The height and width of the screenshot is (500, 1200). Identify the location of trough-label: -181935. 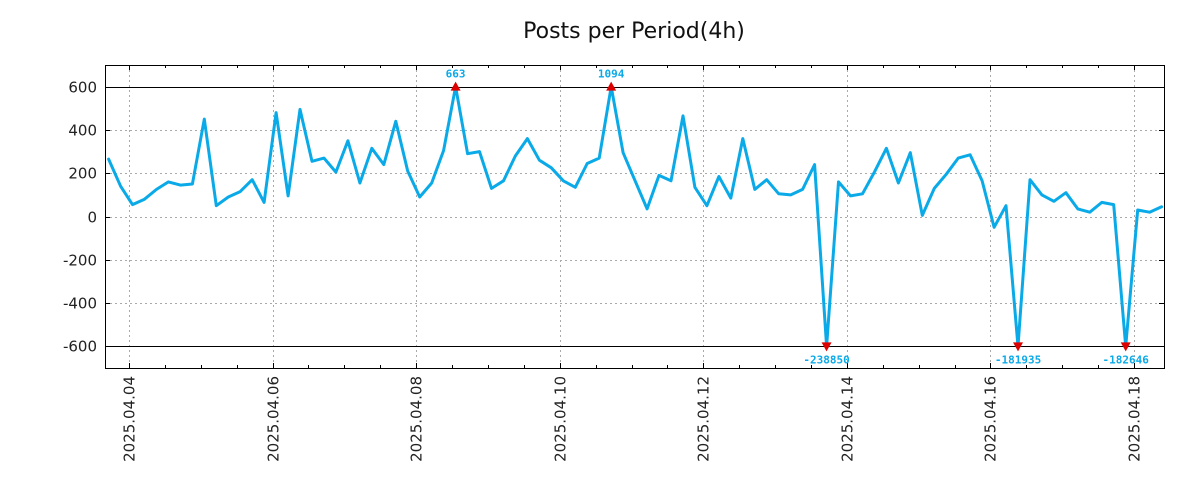
(1018, 359).